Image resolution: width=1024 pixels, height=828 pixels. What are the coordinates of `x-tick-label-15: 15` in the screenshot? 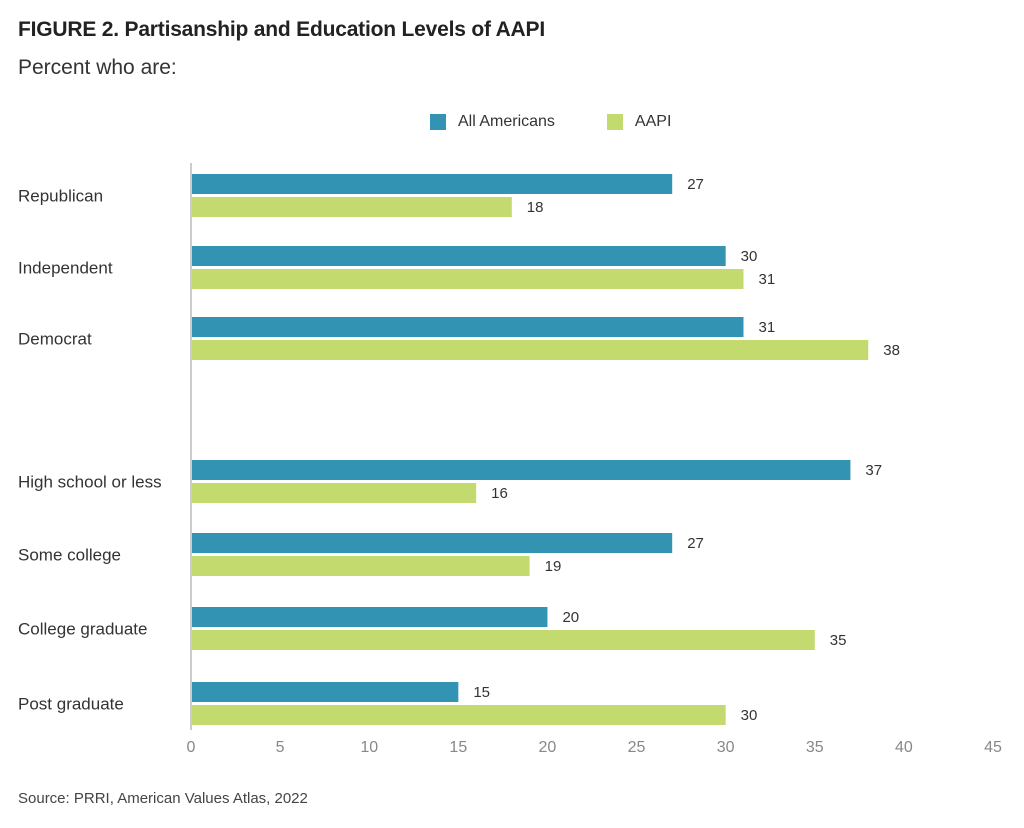 It's located at (458, 747).